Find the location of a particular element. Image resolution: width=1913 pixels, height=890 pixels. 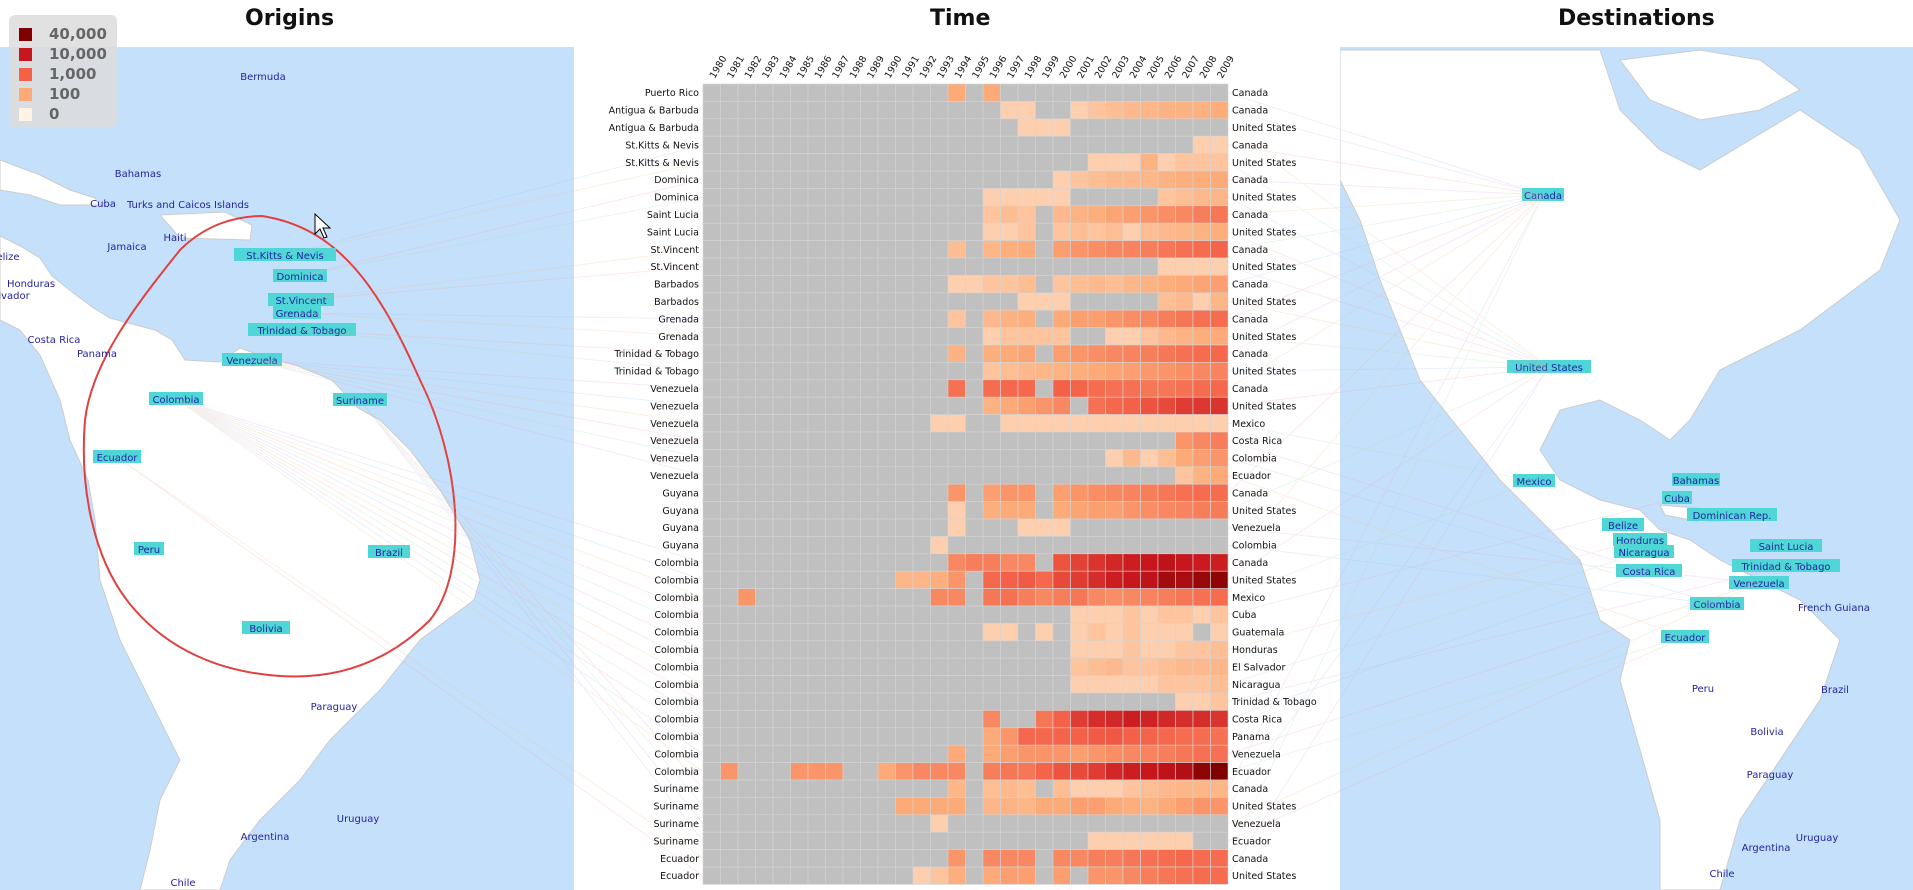

destination-place-label: Venezuela is located at coordinates (1758, 584).